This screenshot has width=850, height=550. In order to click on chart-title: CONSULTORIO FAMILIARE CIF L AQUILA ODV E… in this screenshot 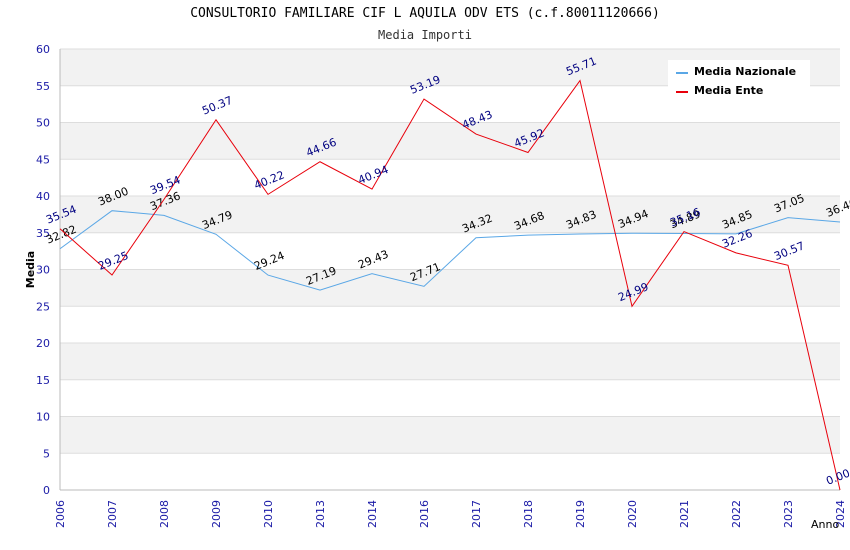, I will do `click(425, 13)`.